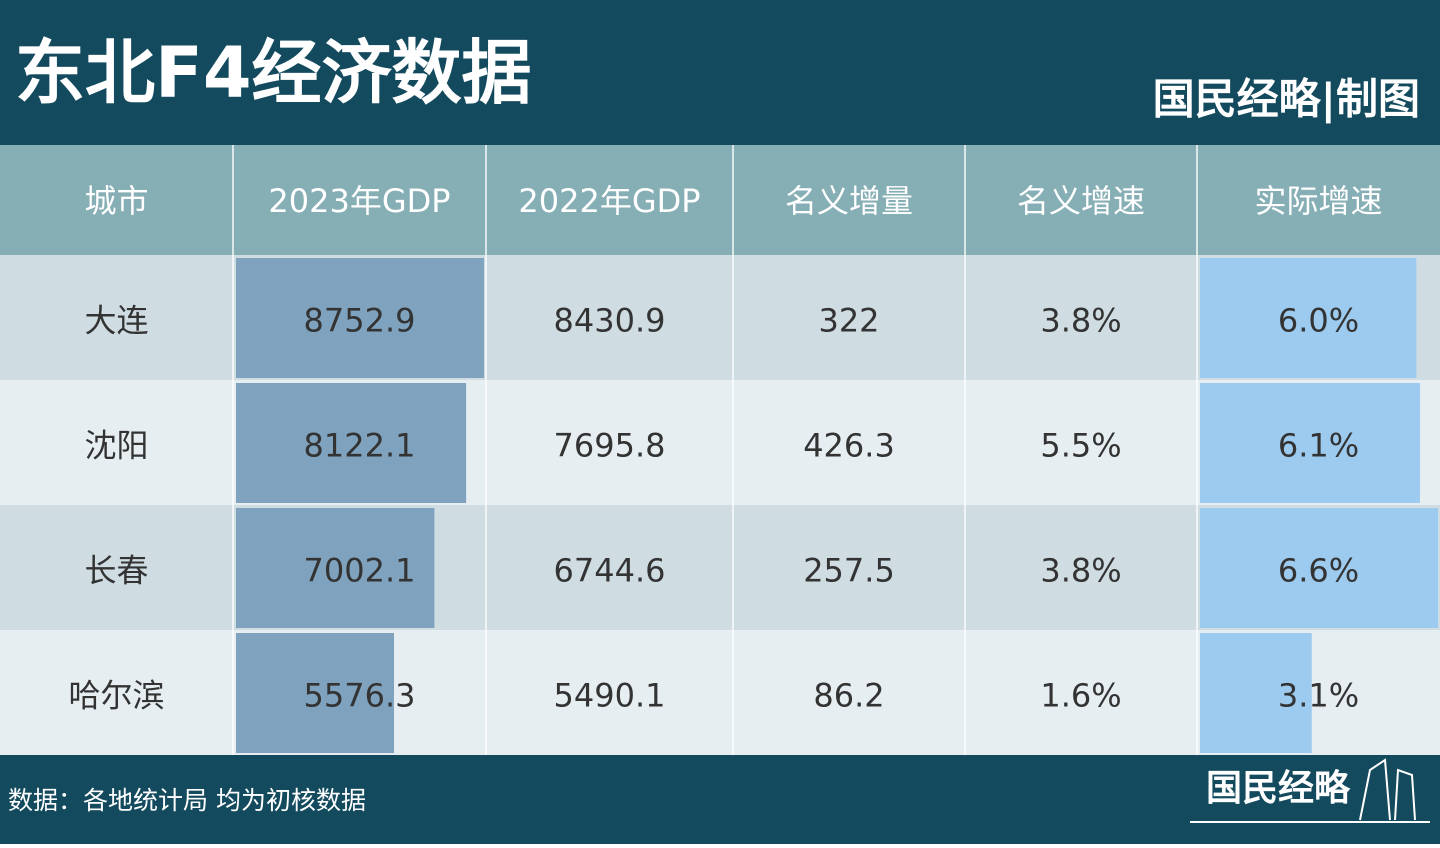 The width and height of the screenshot is (1440, 848). I want to click on column-header: 名义增量, so click(849, 201).